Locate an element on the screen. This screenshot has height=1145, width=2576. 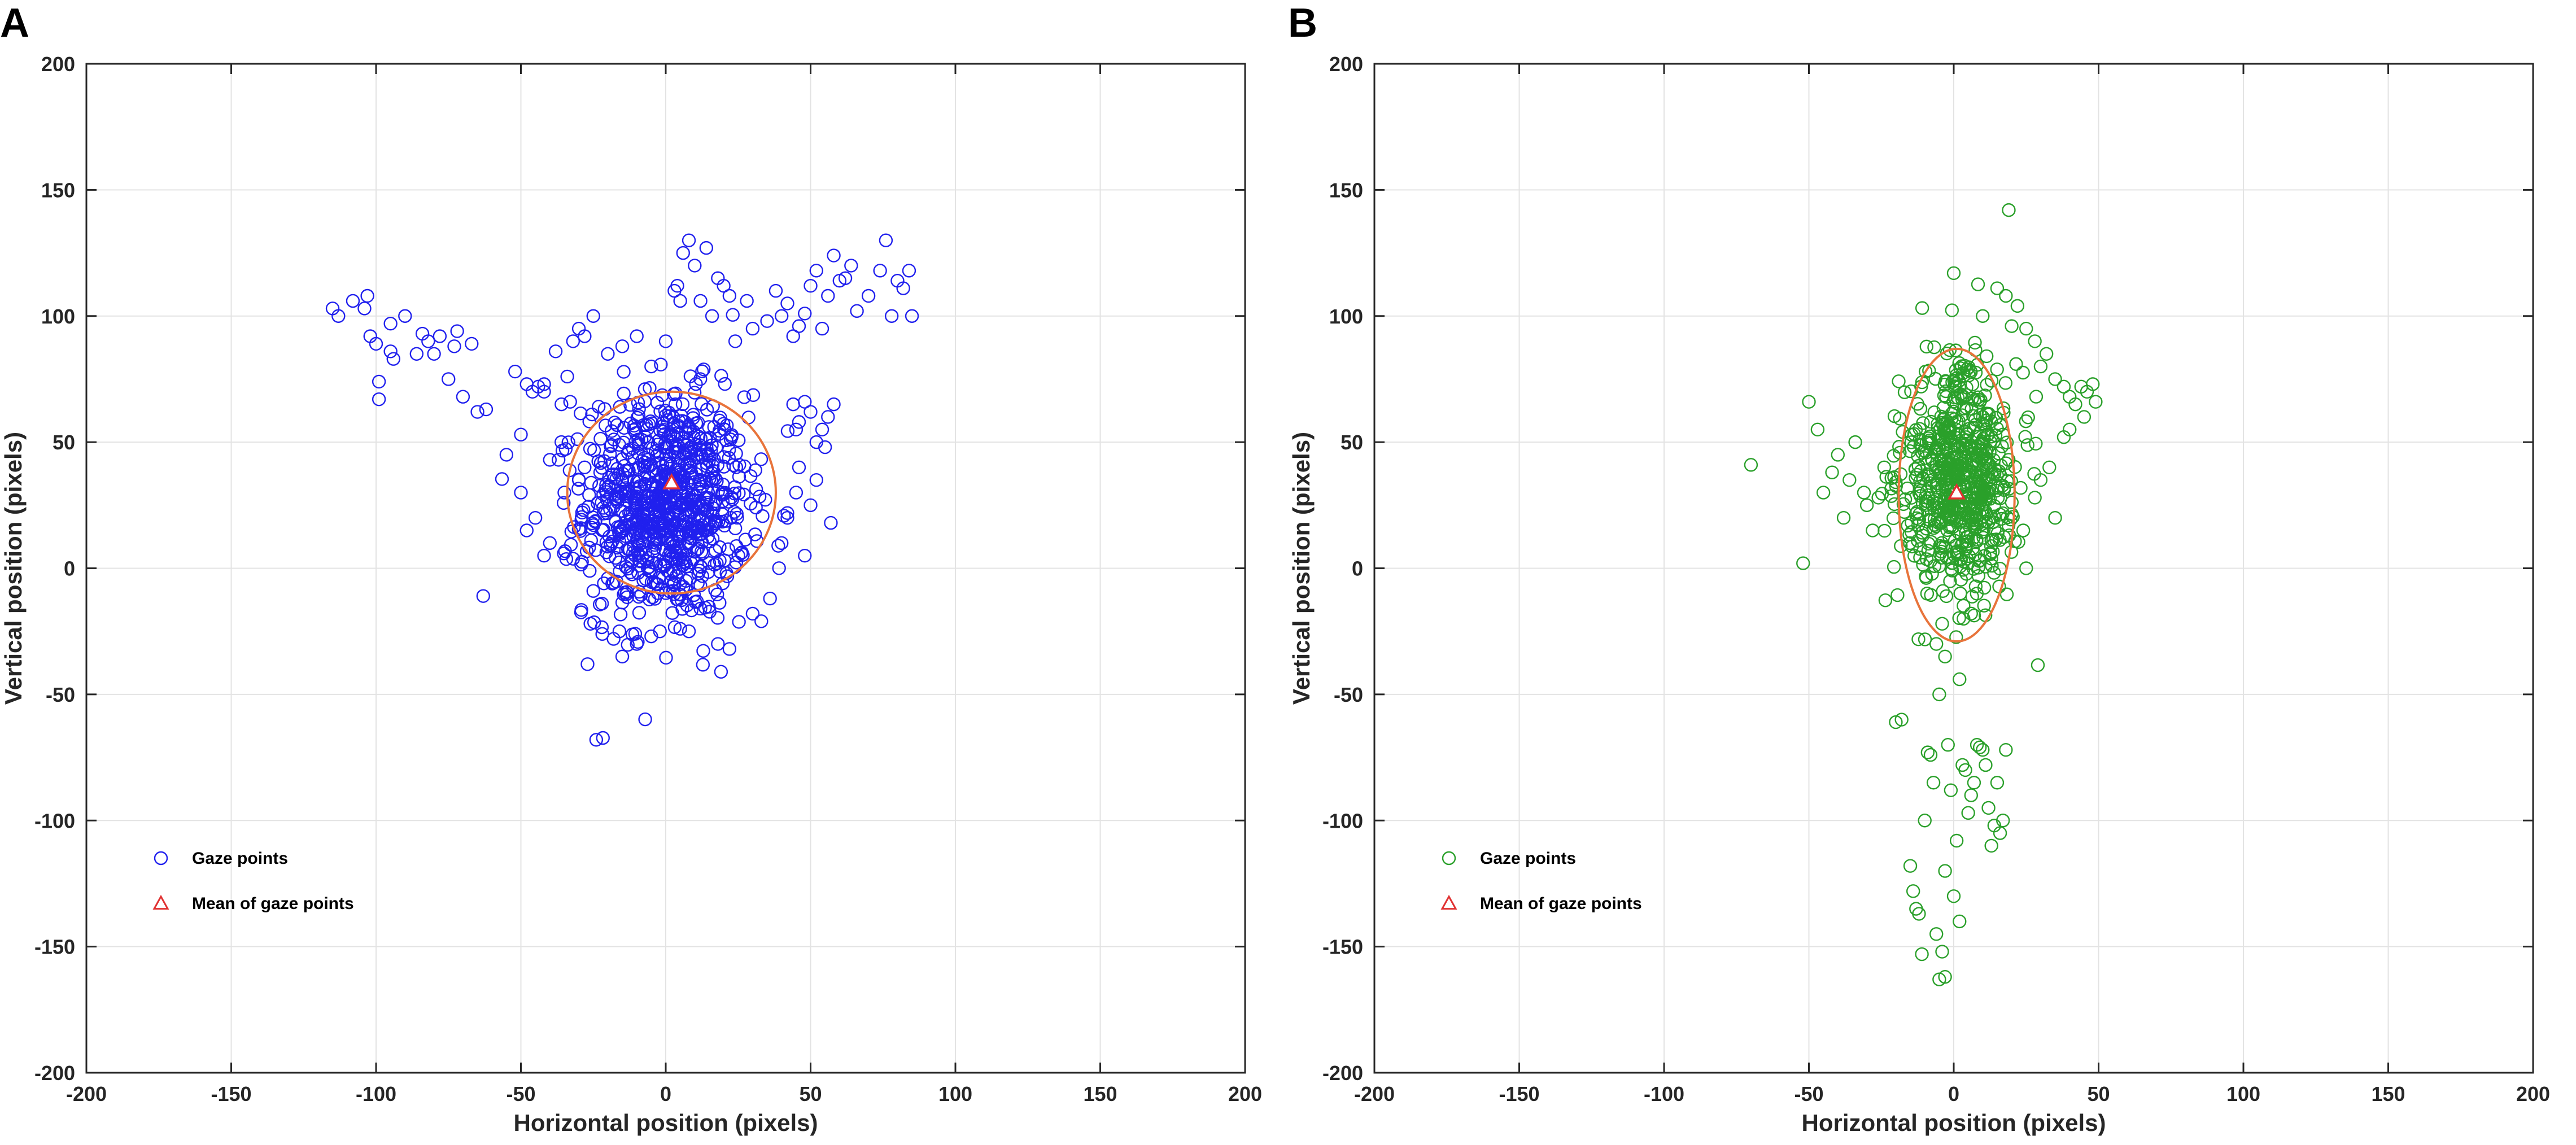
legend-mean-icon is located at coordinates (1449, 902).